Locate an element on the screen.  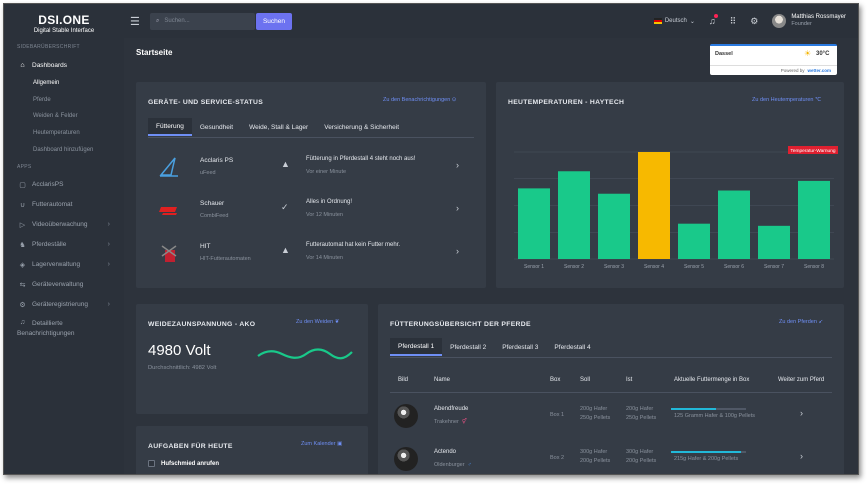
tab-status-1: Gesundheit is located at coordinates (216, 127).